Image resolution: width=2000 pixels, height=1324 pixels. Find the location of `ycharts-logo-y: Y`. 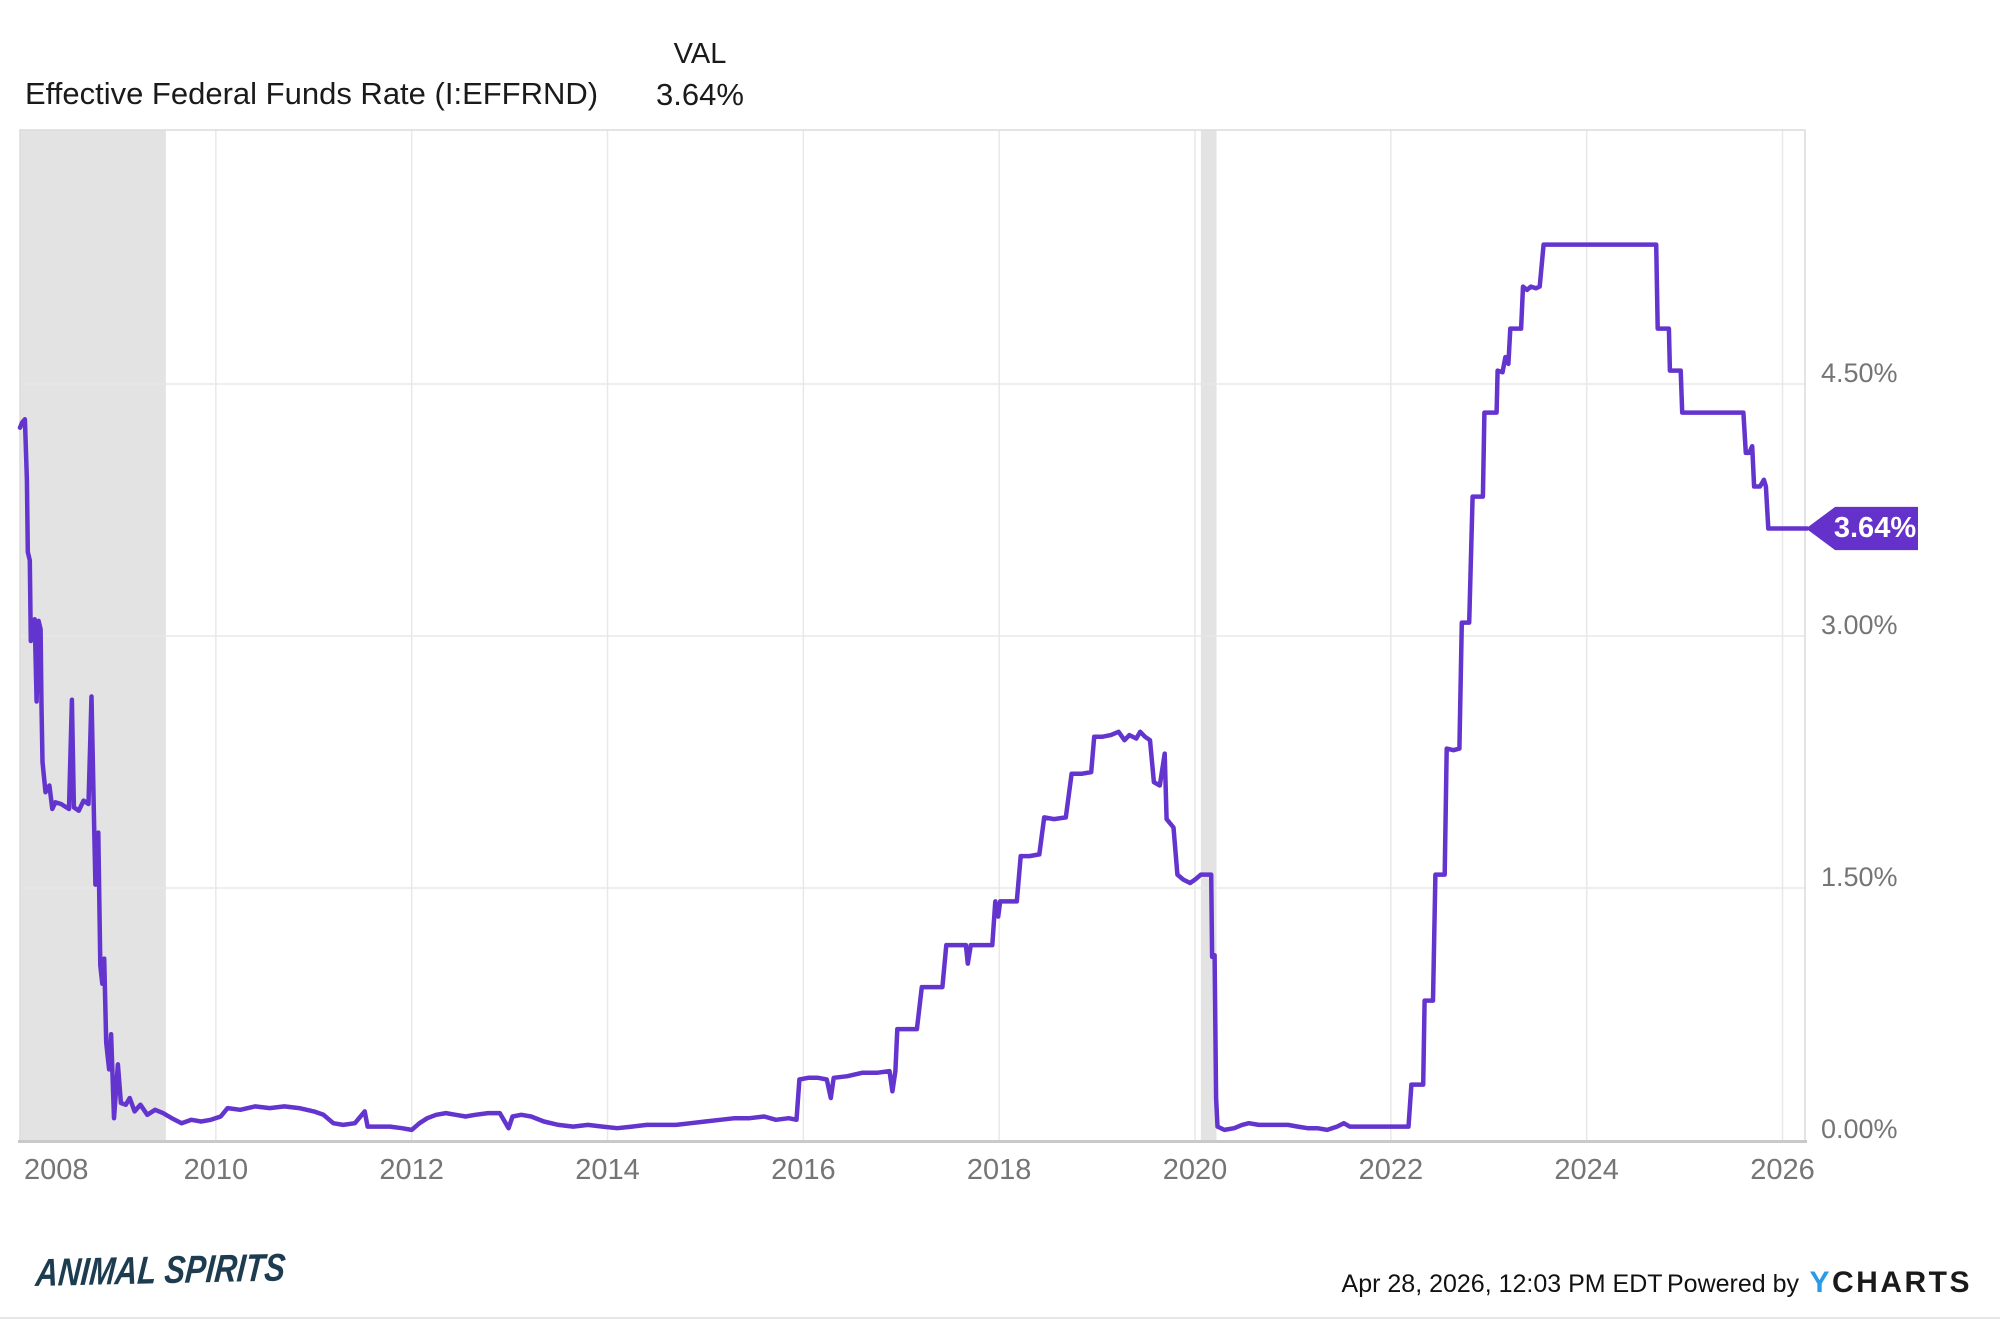

ycharts-logo-y: Y is located at coordinates (1820, 1282).